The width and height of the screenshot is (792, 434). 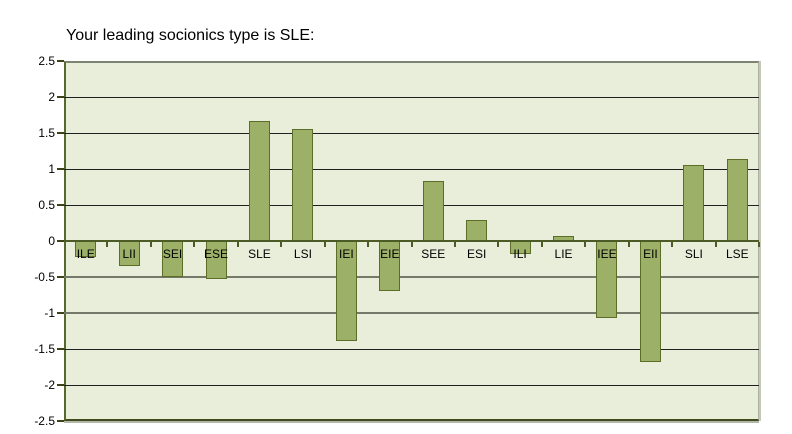 I want to click on y-axis-tick-label: -2.5, so click(x=44, y=421).